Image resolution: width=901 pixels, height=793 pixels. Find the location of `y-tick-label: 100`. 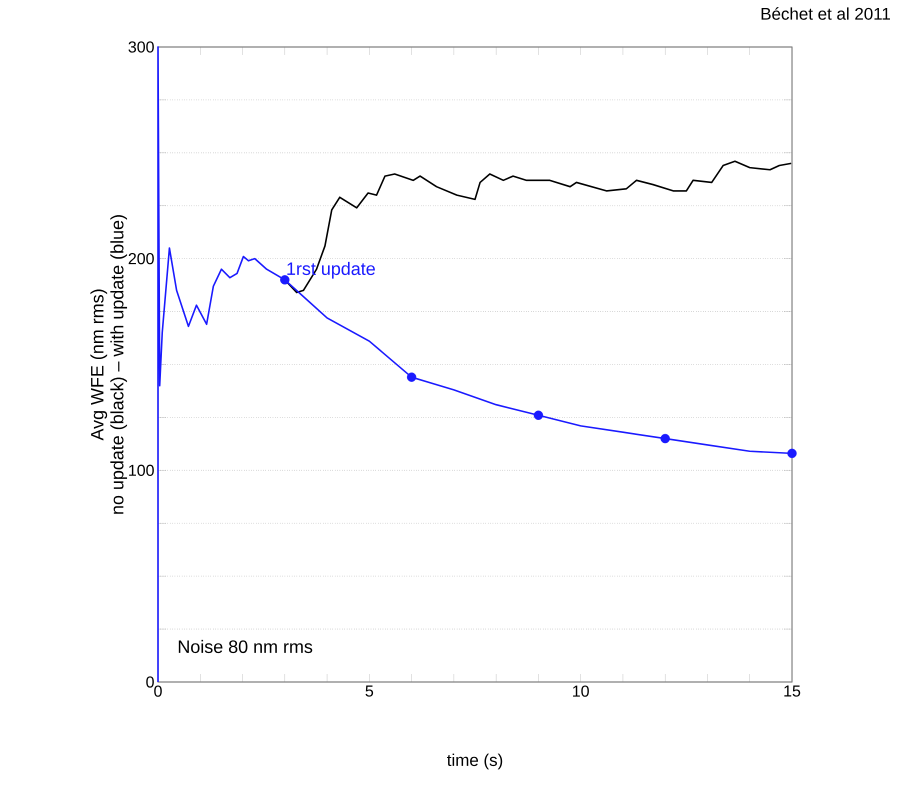

y-tick-label: 100 is located at coordinates (141, 470).